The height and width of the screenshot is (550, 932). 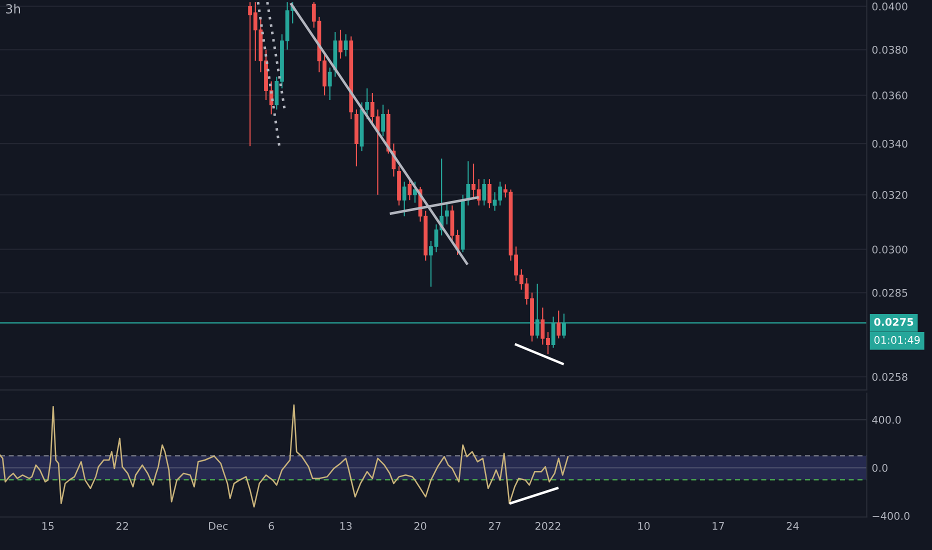 I want to click on y-tick-label: 0.0, so click(x=880, y=468).